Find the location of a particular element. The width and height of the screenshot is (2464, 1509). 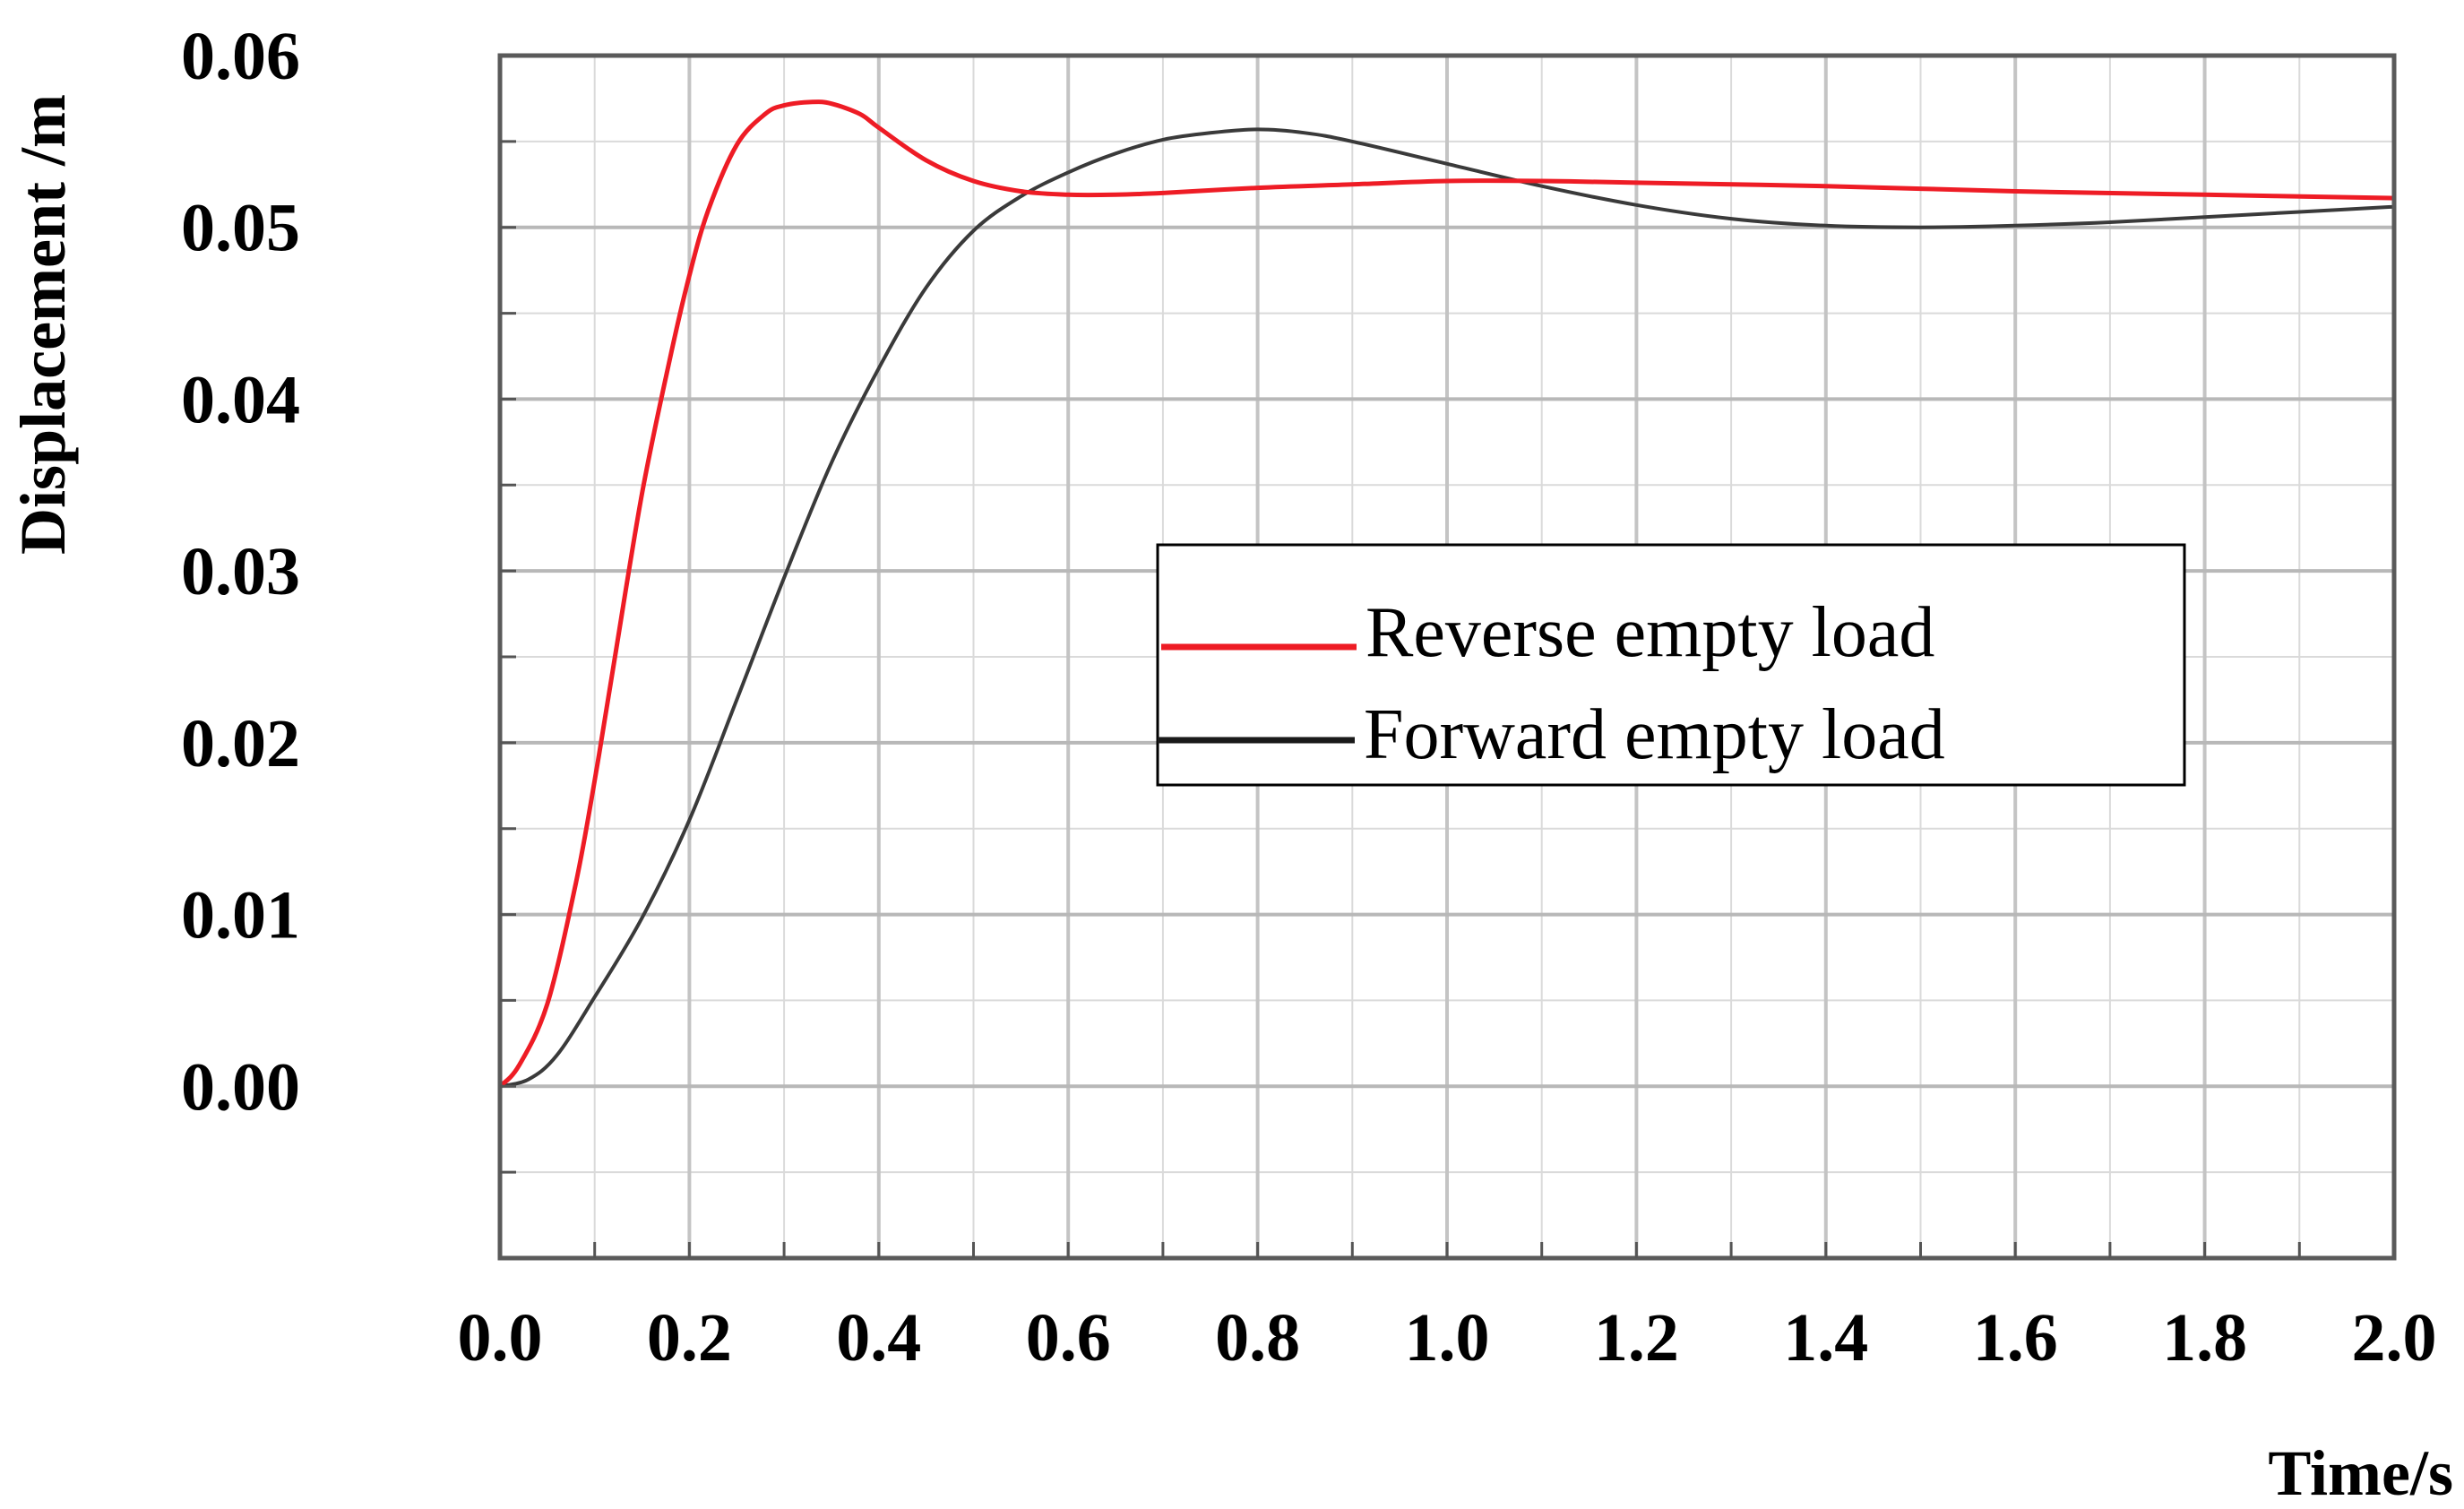

x-tick-label: 1.8 is located at coordinates (2204, 1338).